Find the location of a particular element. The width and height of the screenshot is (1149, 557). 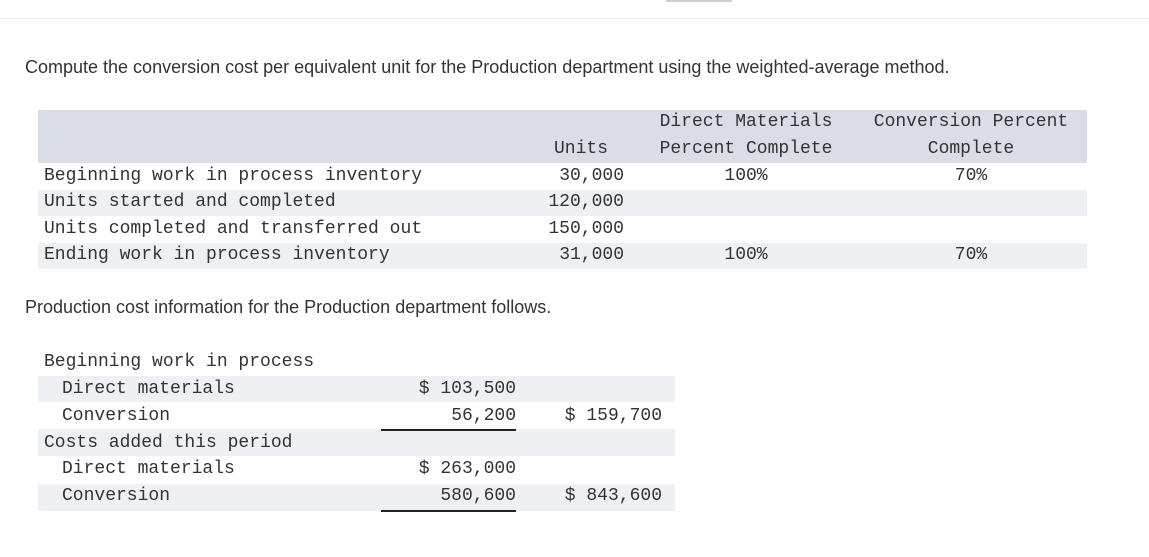

section-title: Costs added this period is located at coordinates (168, 442).